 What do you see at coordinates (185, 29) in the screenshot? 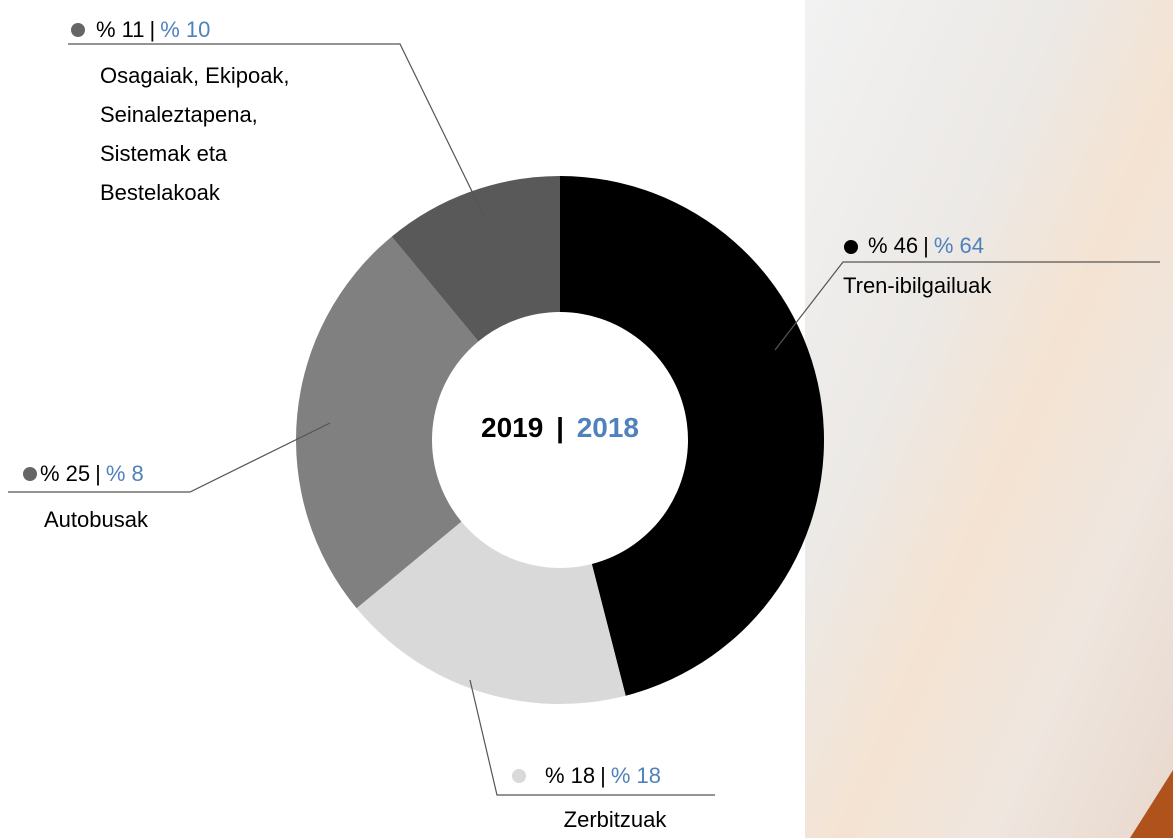
I see `value-label: % 10` at bounding box center [185, 29].